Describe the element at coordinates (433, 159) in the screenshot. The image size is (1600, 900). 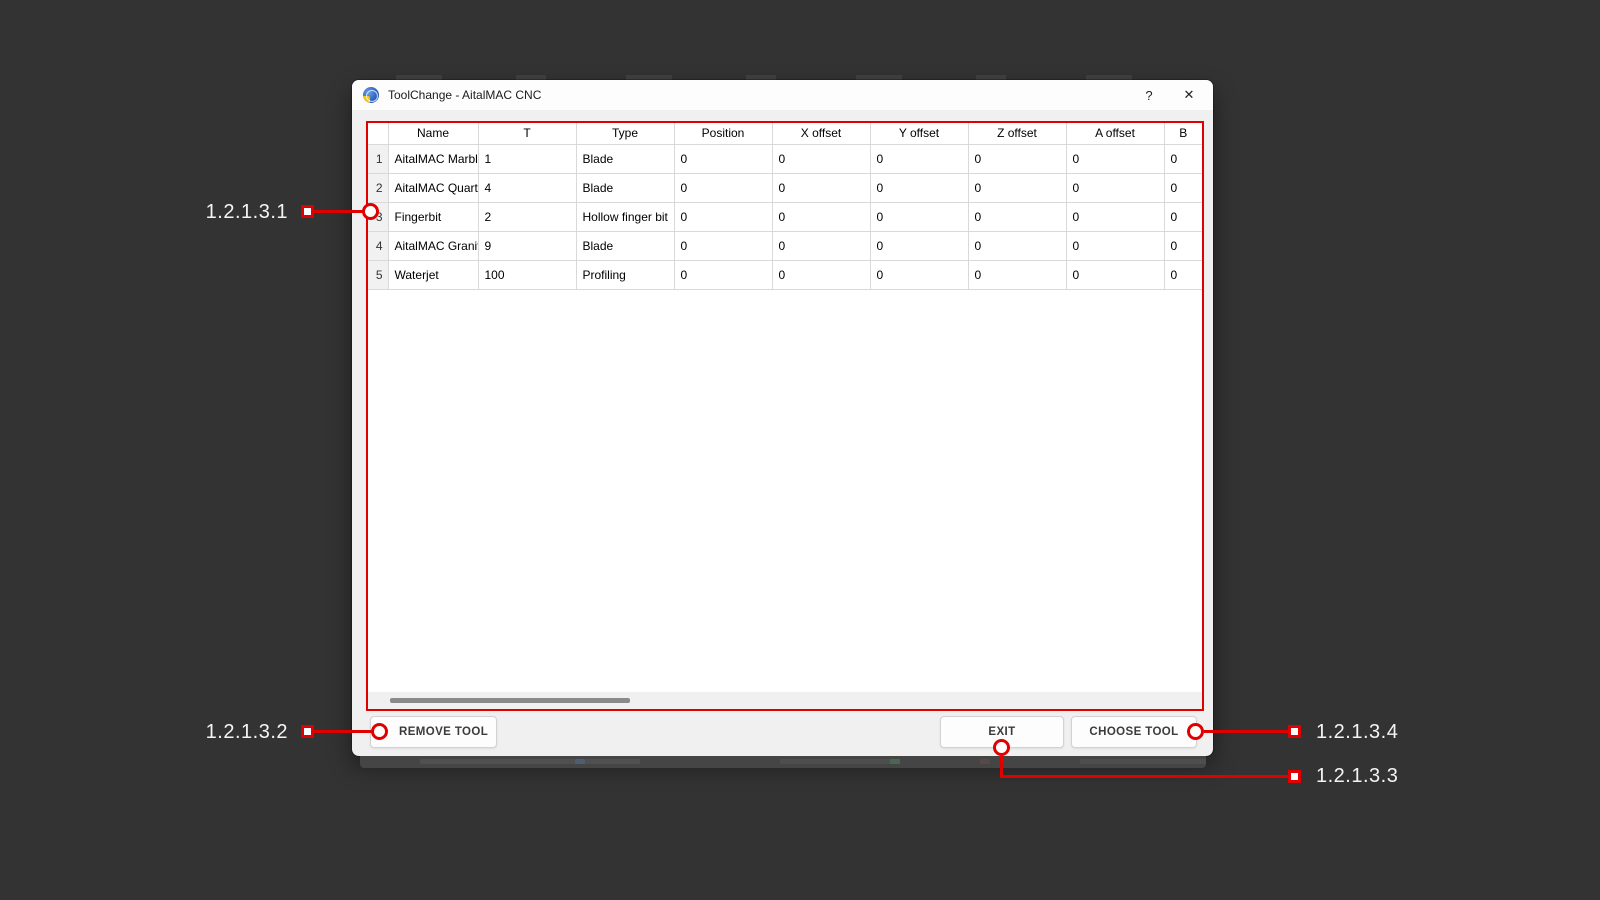
I see `cell-name: AitalMAC Marble` at that location.